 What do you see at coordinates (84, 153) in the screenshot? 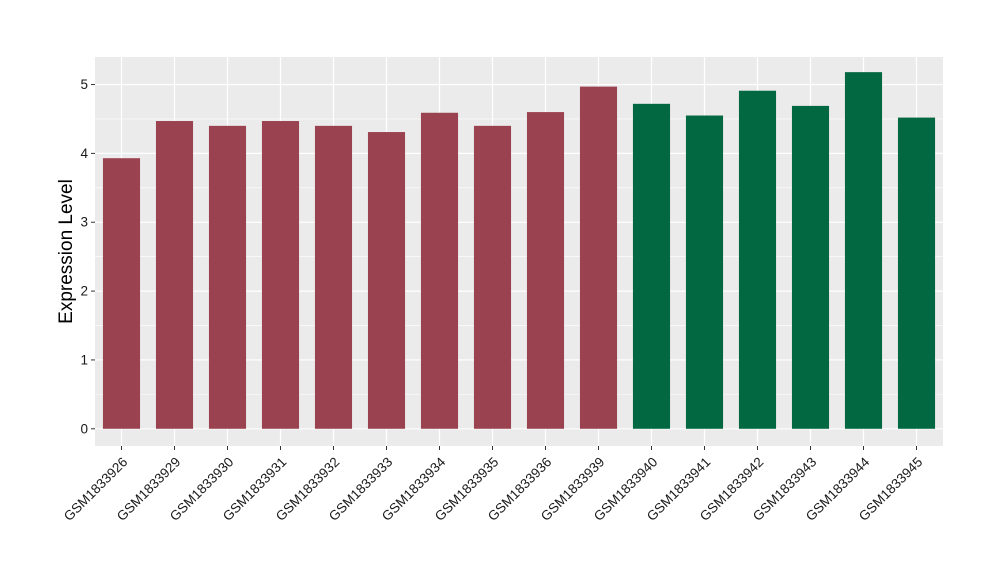
I see `y-tick-label: 4` at bounding box center [84, 153].